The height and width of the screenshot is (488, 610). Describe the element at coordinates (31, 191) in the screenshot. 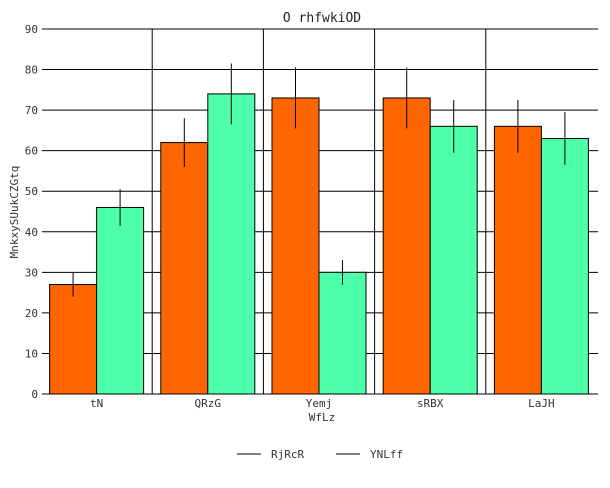

I see `y-tick-label: 50` at that location.